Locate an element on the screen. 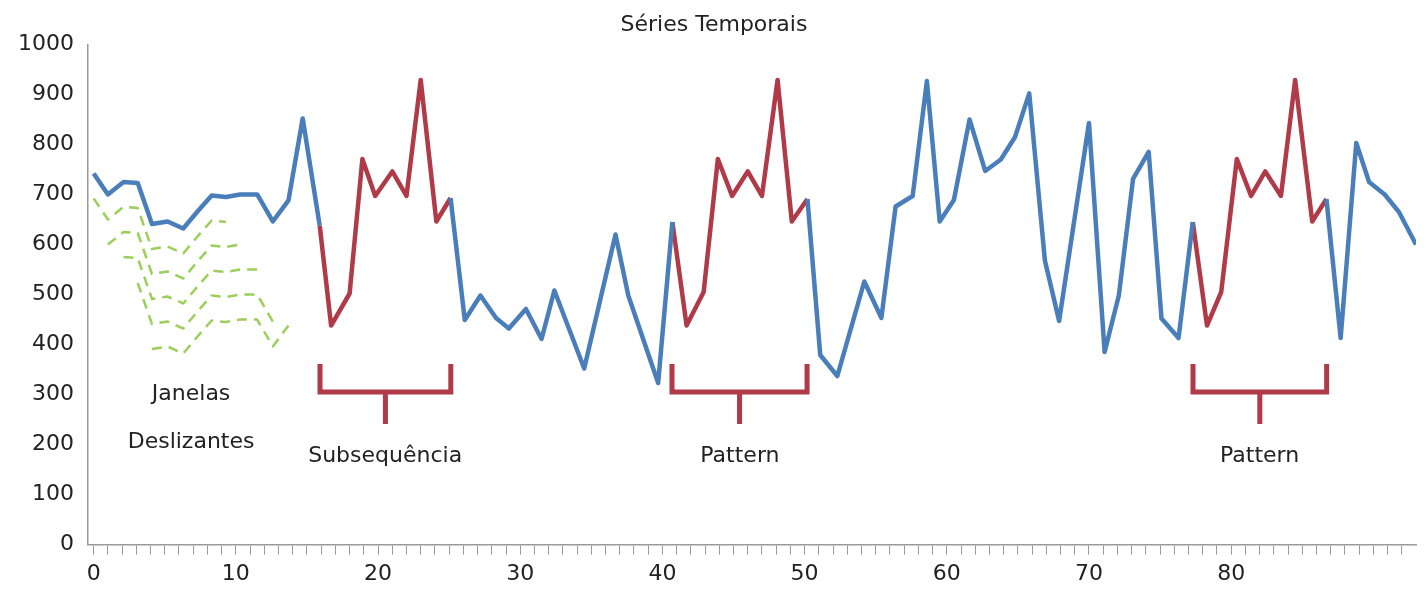  y-tick-label: 600 is located at coordinates (52, 243).